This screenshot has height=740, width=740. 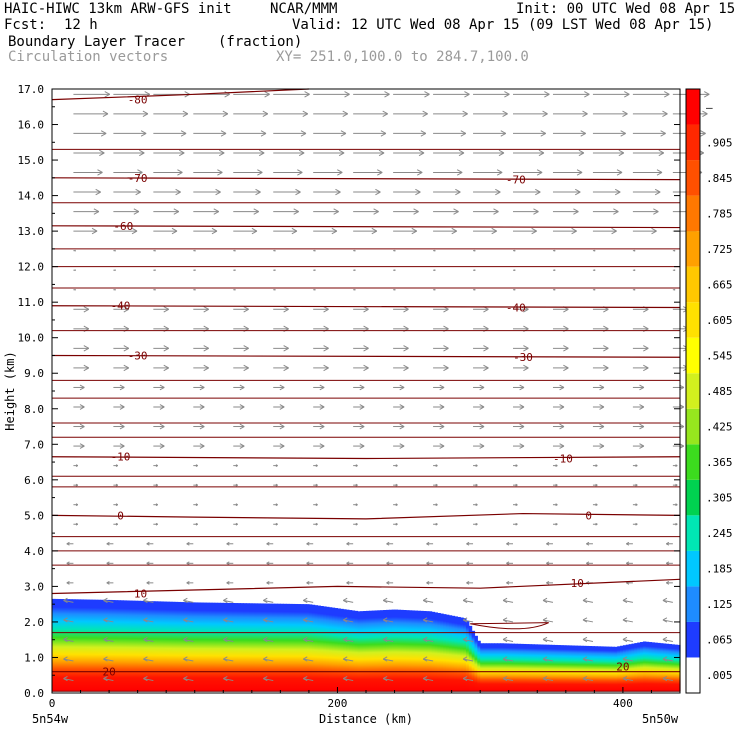 I want to click on vectors-label: Circulation vectors, so click(x=88, y=57).